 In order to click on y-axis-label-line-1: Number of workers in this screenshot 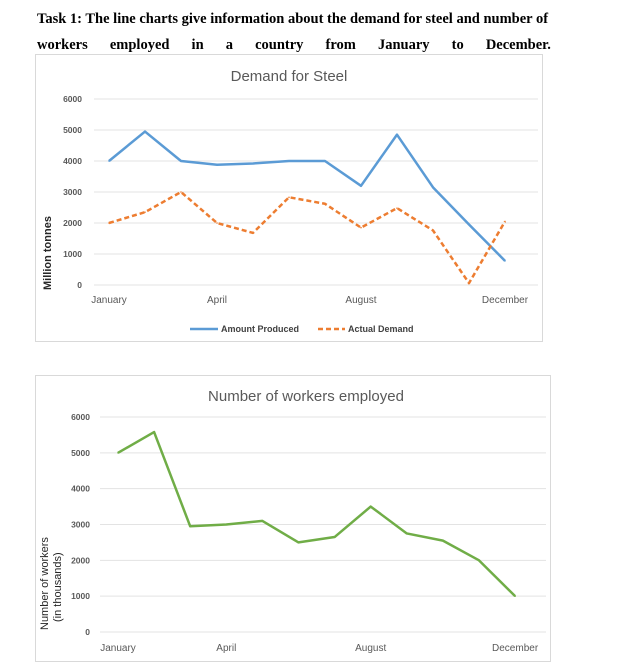, I will do `click(45, 583)`.